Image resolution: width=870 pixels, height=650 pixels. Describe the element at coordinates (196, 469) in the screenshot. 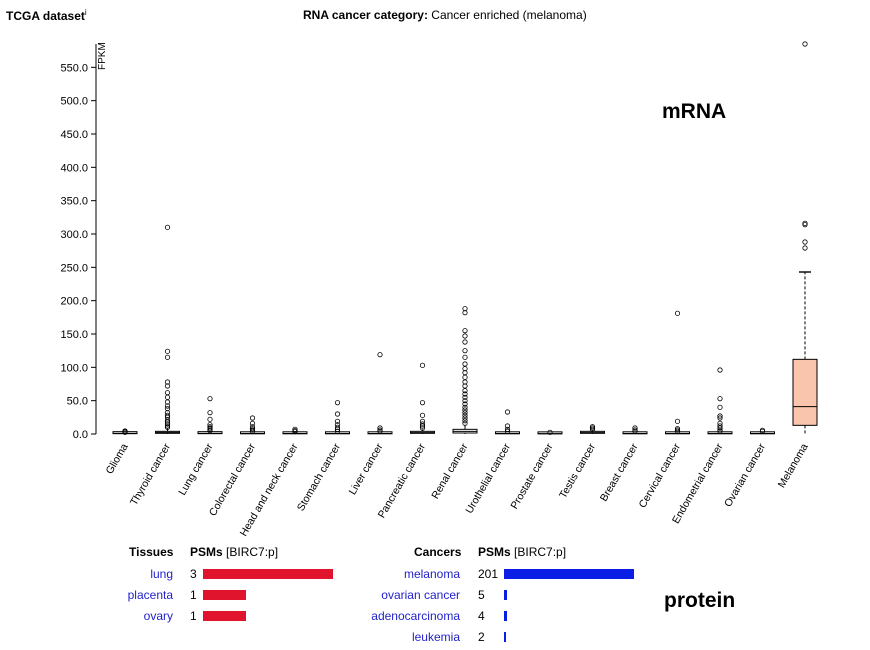

I see `category-label: Lung cancer` at that location.